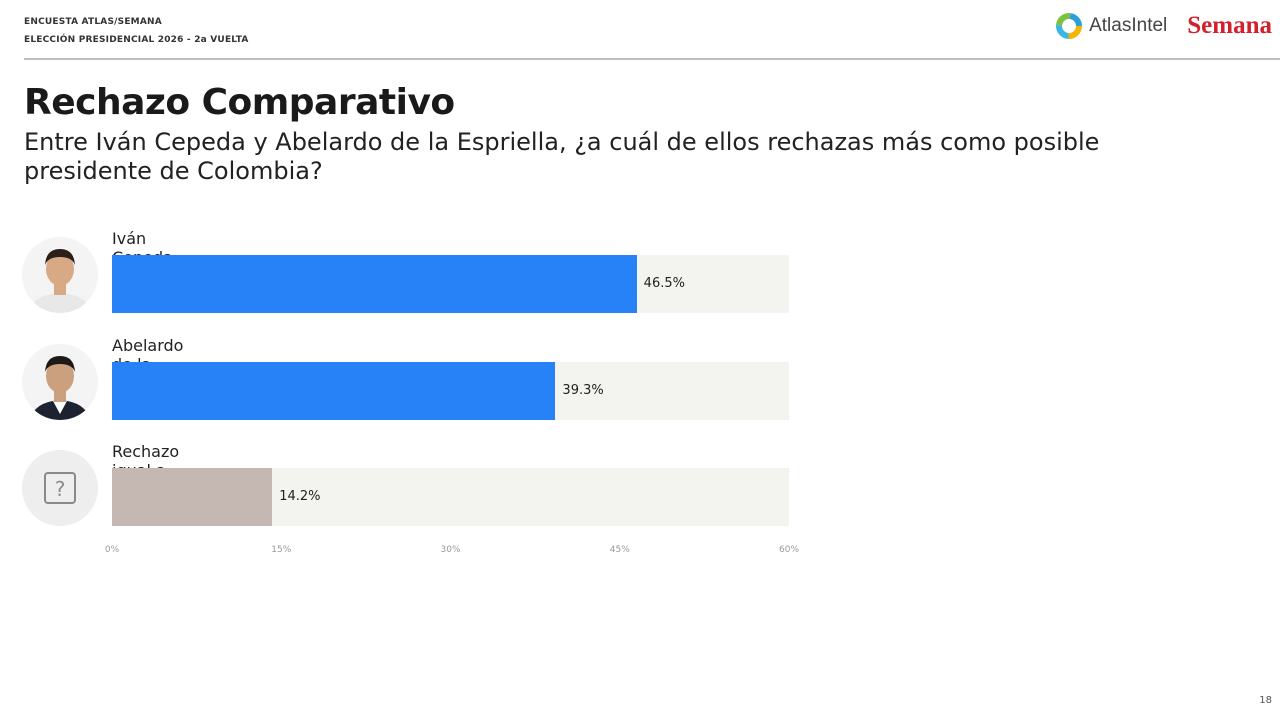 Image resolution: width=1280 pixels, height=720 pixels. Describe the element at coordinates (1128, 25) in the screenshot. I see `atlasintel-logo-text: AtlasIntel` at that location.